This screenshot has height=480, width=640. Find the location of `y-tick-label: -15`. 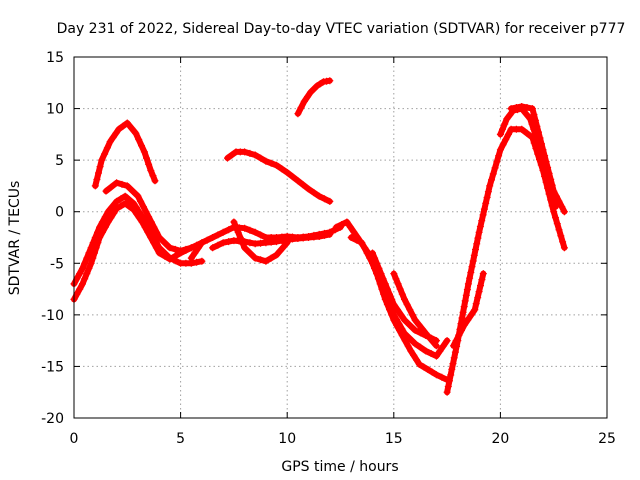

y-tick-label: -15 is located at coordinates (52, 367).